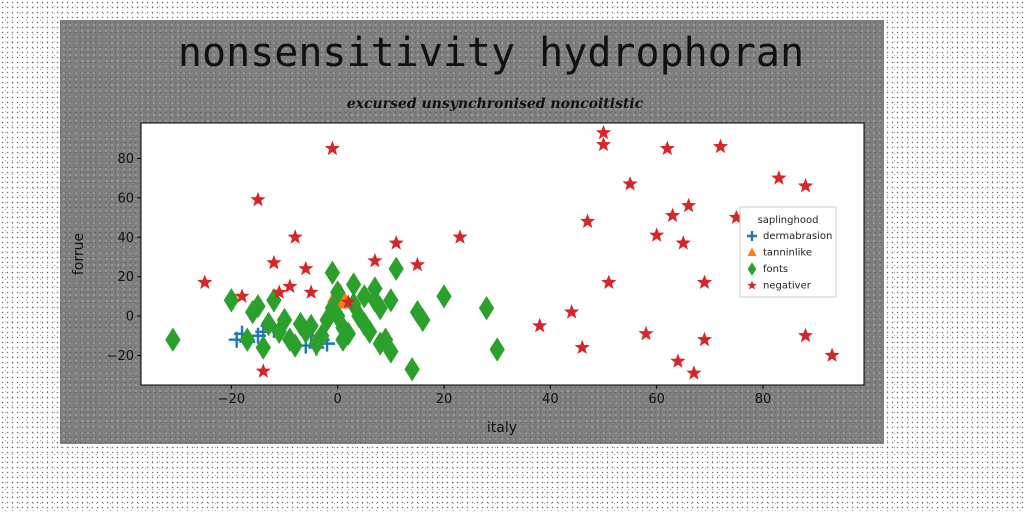  I want to click on x-tick-label: −20, so click(231, 399).